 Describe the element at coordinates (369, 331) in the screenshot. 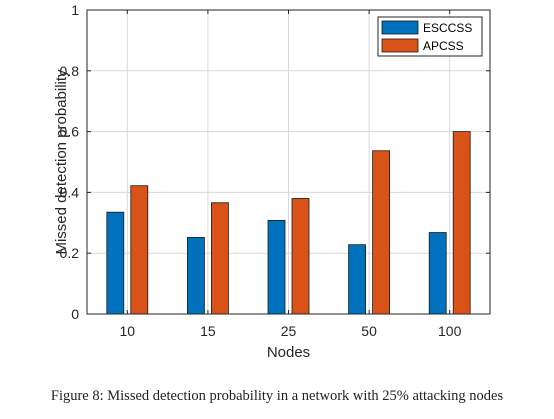

I see `x-tick-label: 50` at that location.